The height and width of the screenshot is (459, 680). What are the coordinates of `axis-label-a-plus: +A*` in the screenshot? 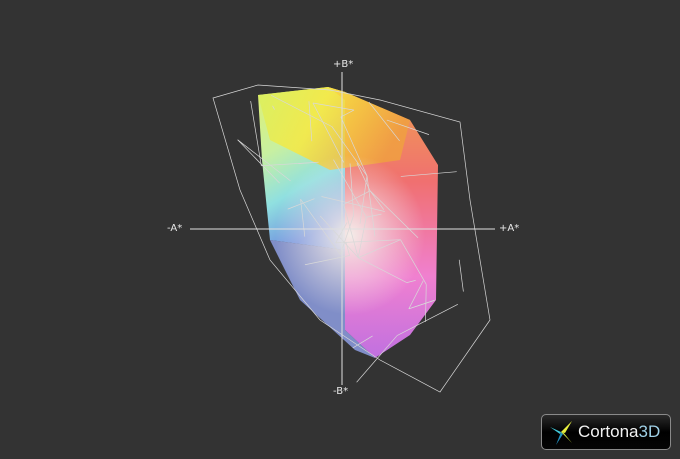 It's located at (509, 228).